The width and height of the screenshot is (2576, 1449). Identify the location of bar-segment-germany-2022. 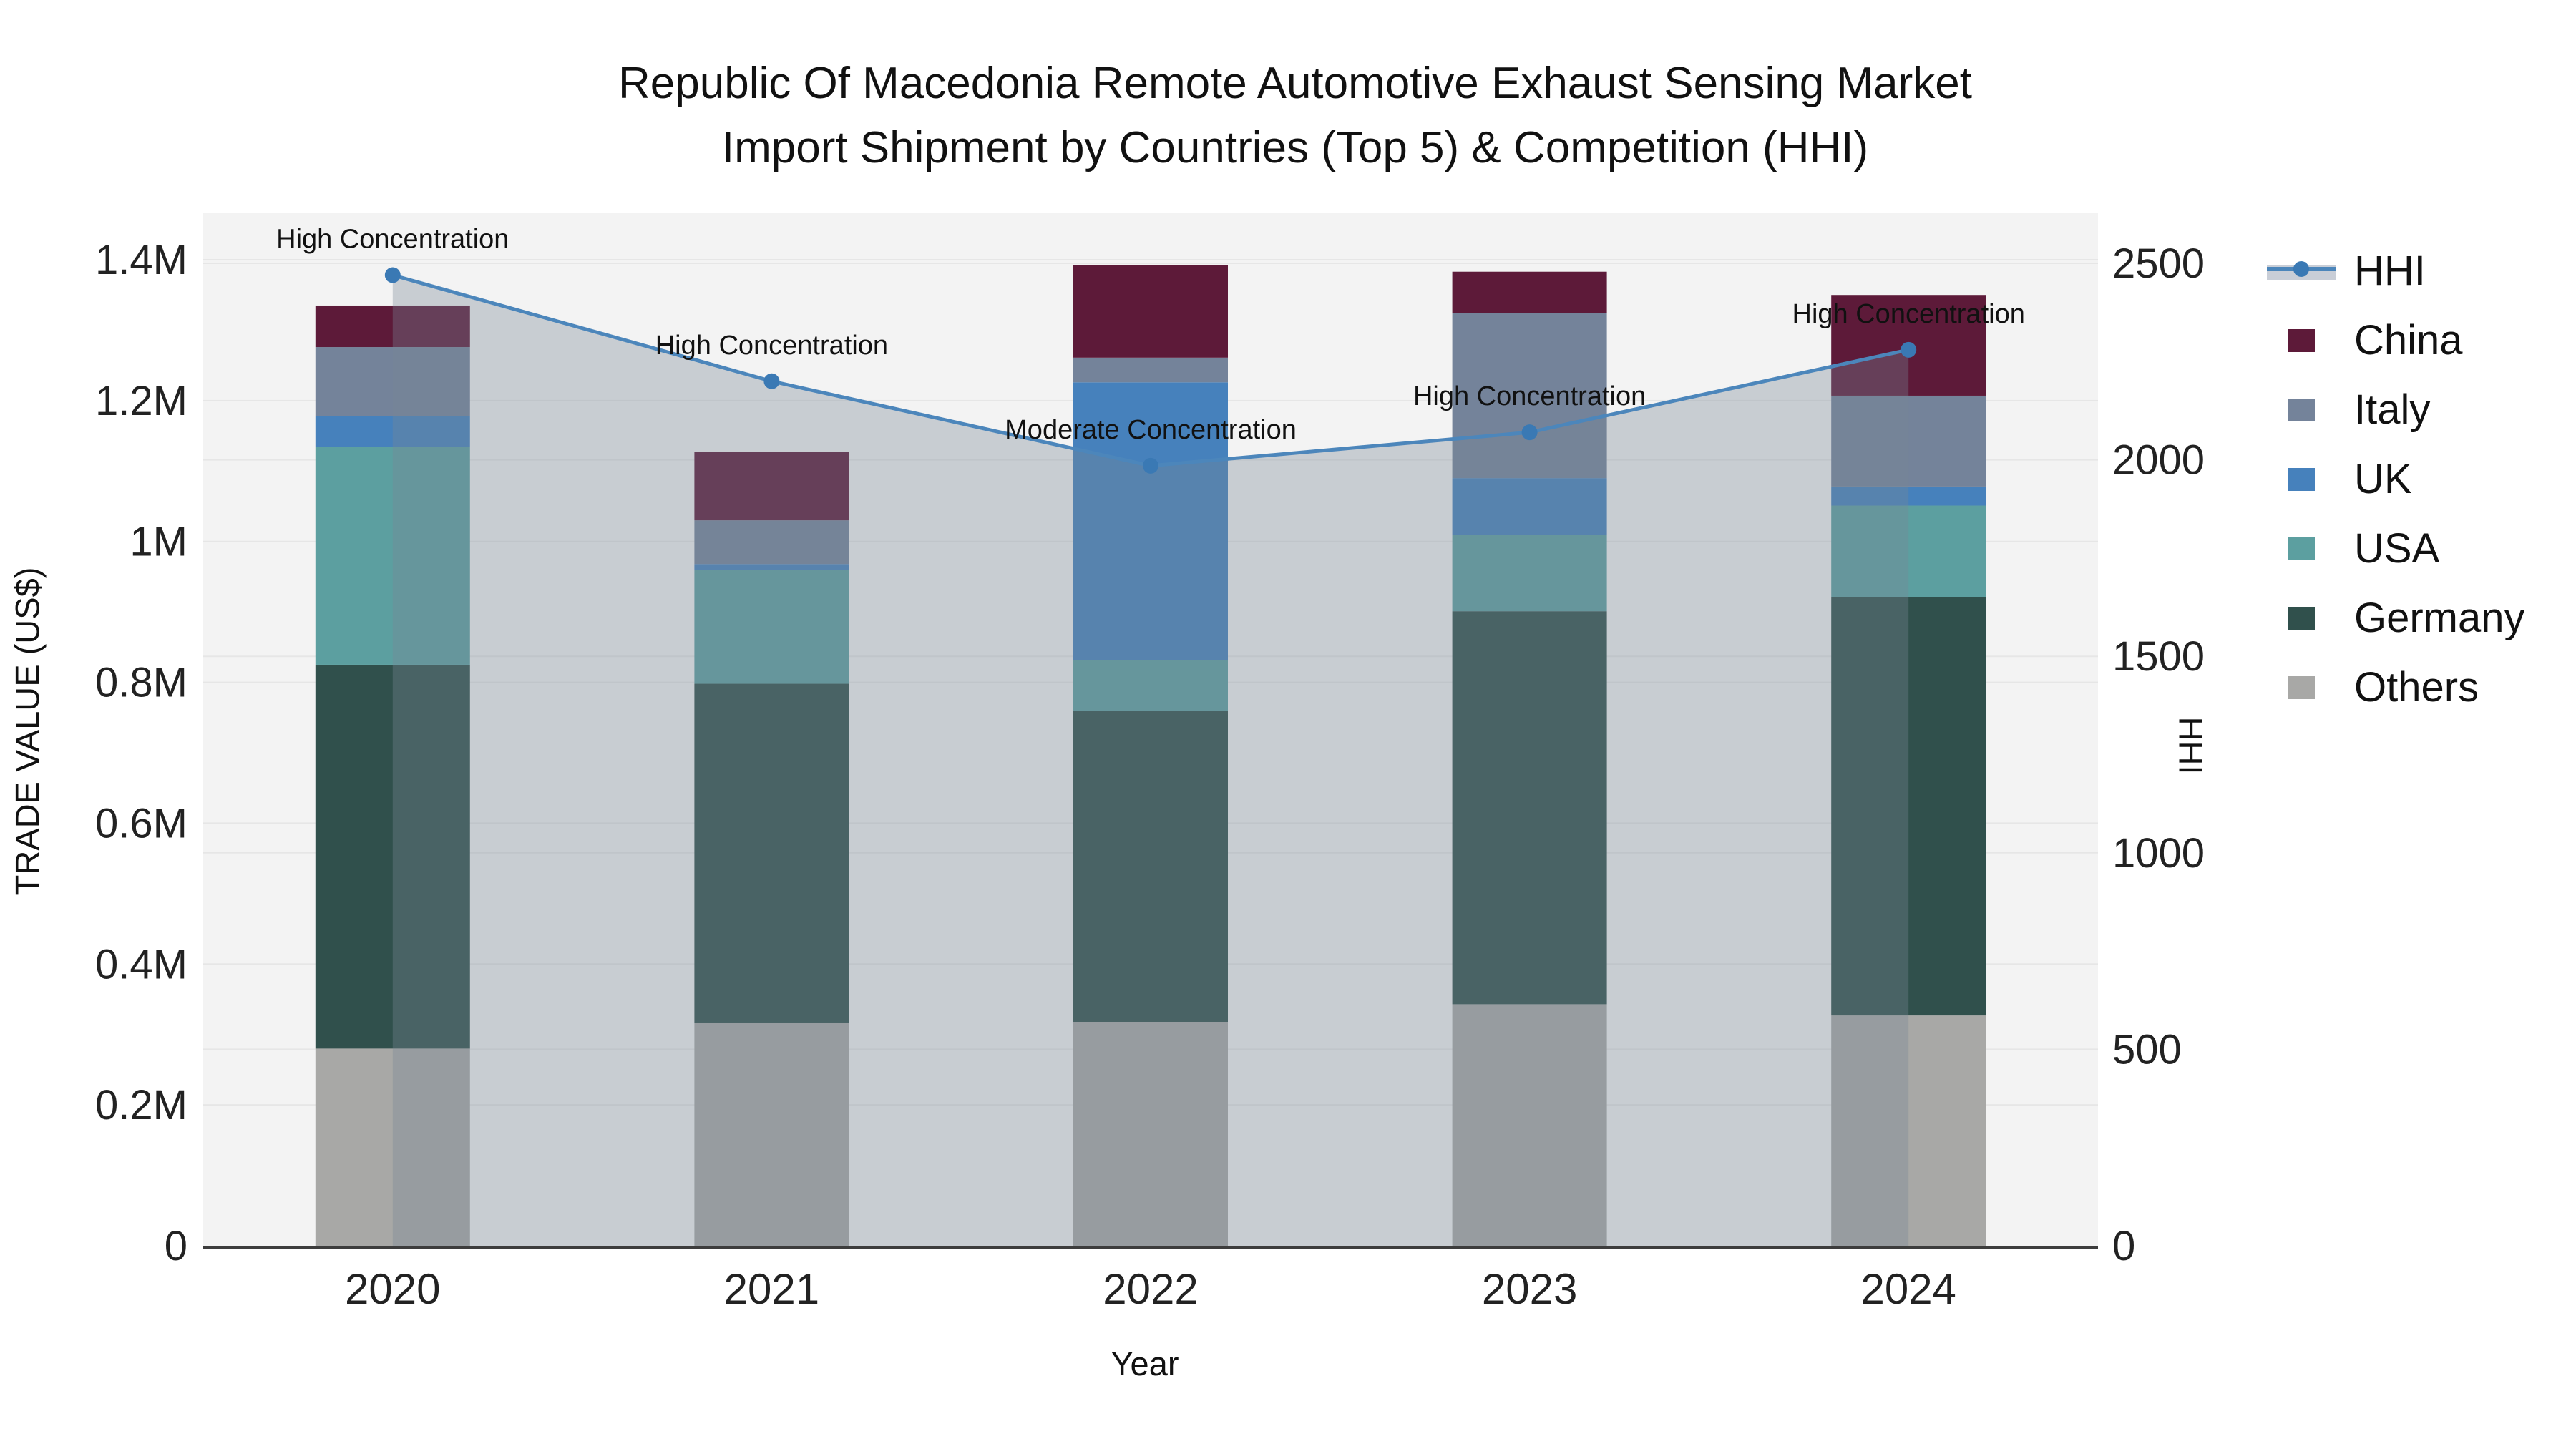
(1150, 866).